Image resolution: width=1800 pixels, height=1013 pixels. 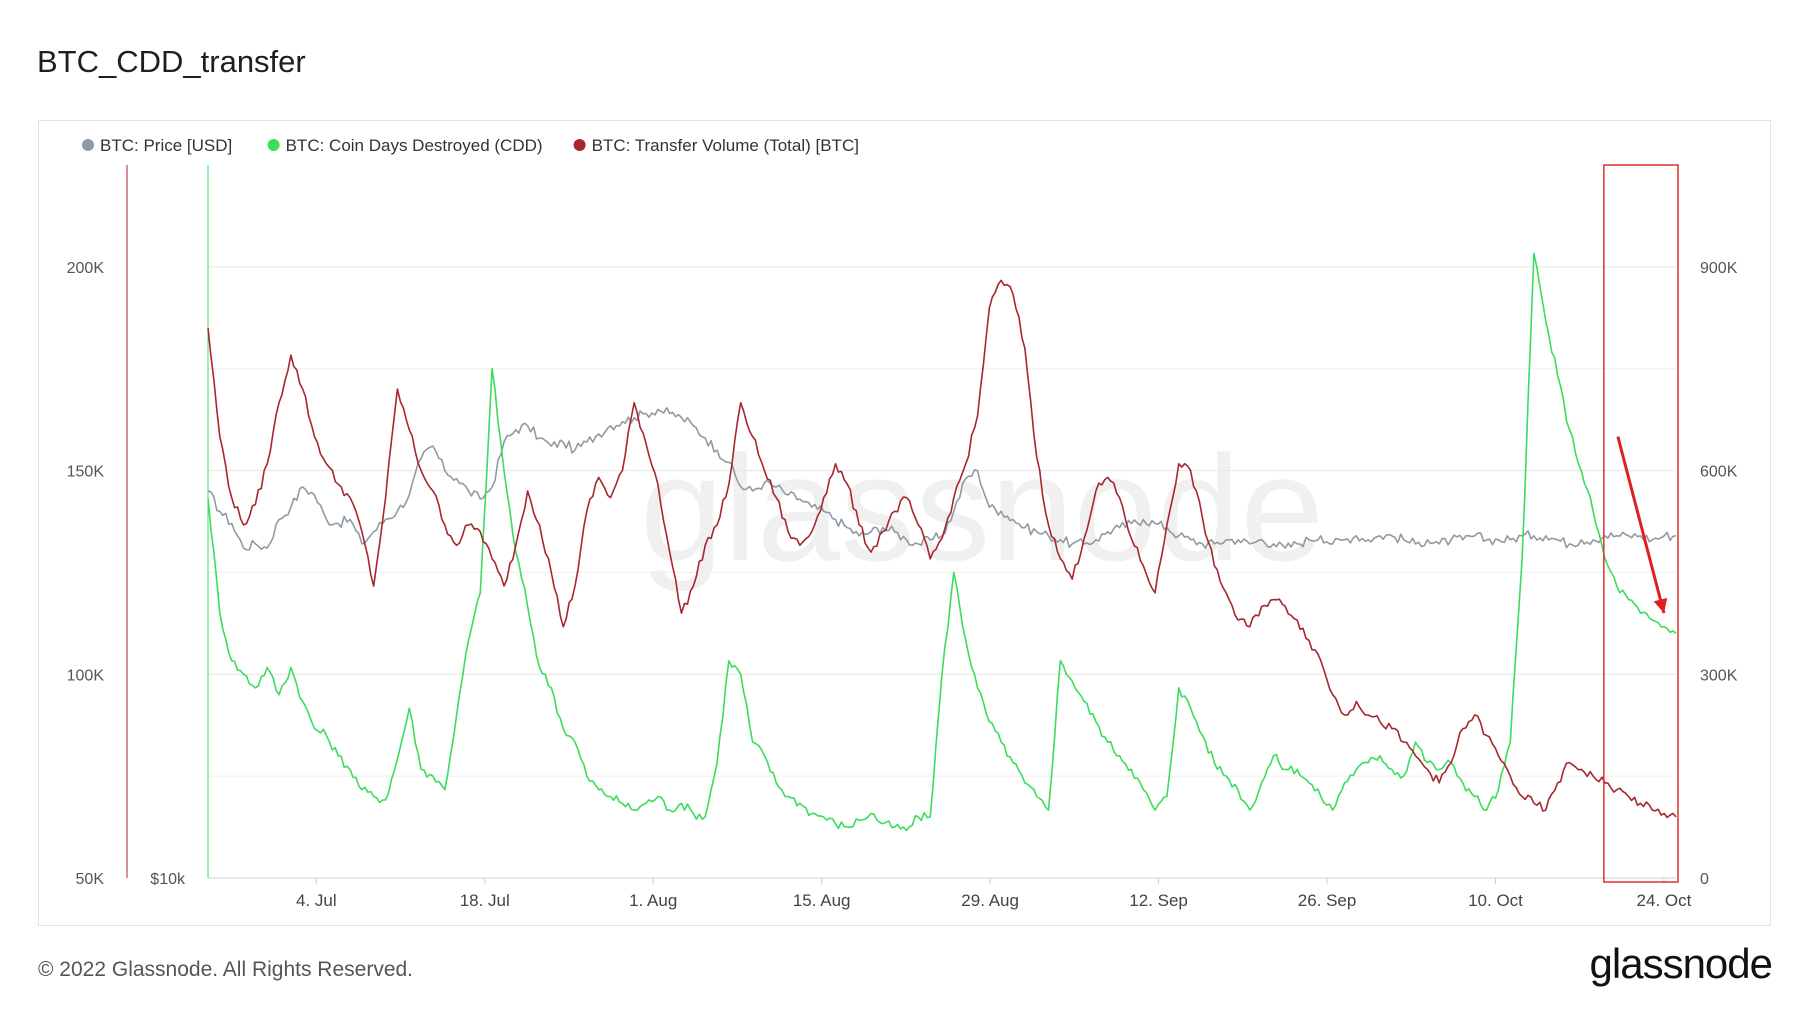 What do you see at coordinates (1158, 900) in the screenshot?
I see `x-axis-tick-label: 12. Sep` at bounding box center [1158, 900].